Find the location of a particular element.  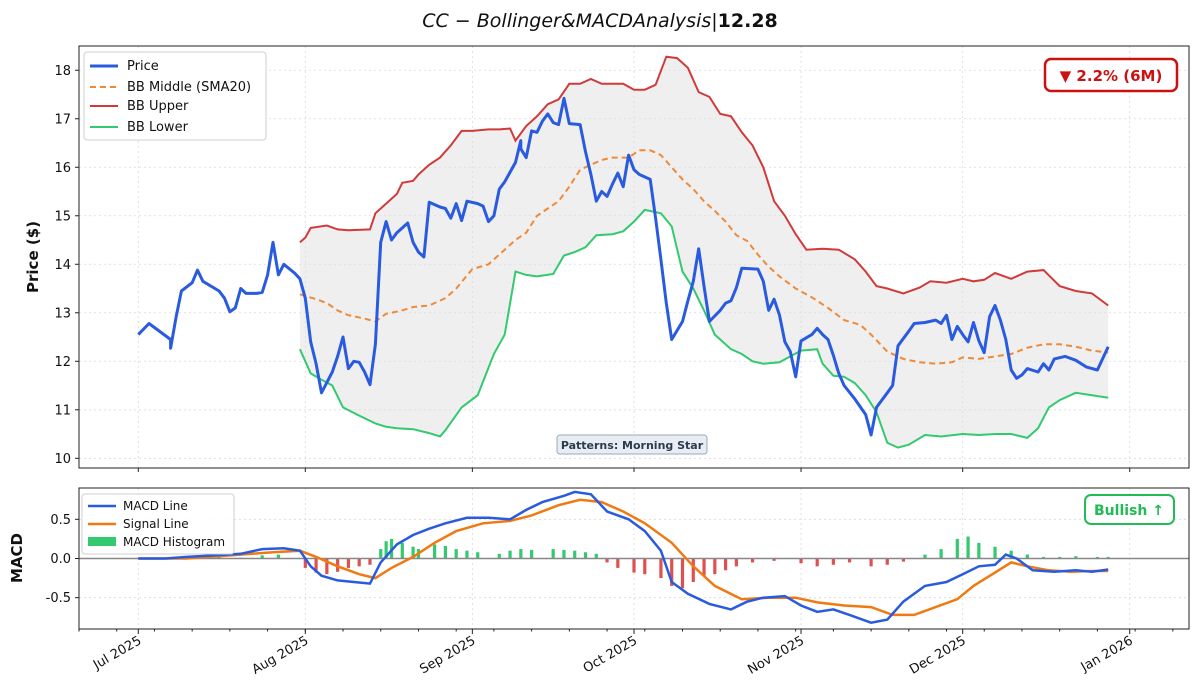

chart-title-main: CC − Bollinger&MACDAnalysis| is located at coordinates (569, 21).